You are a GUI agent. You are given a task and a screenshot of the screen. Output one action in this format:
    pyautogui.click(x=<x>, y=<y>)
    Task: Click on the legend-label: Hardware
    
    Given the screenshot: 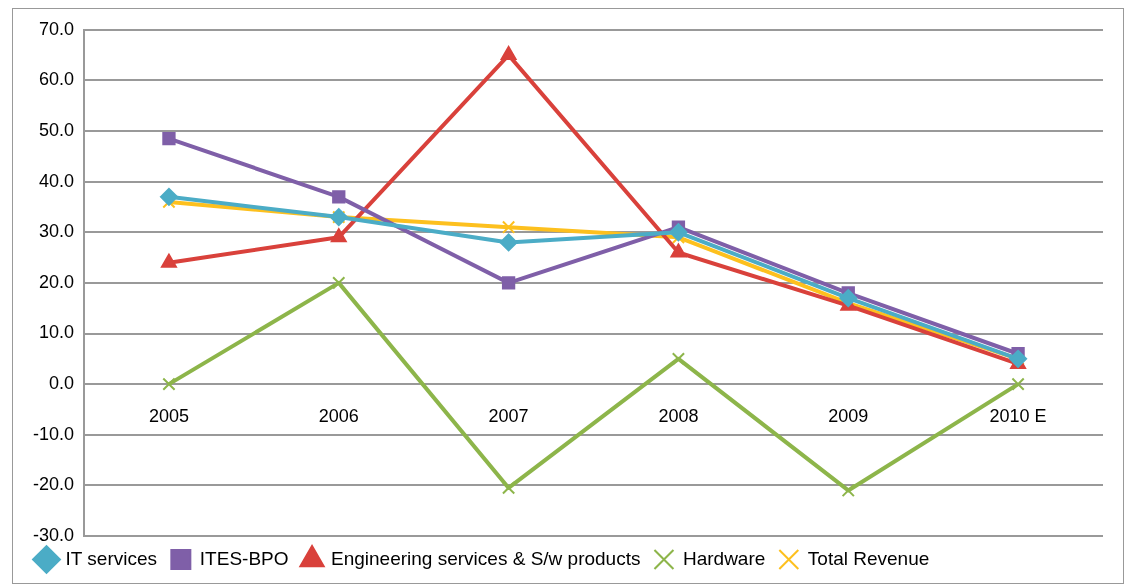 What is the action you would take?
    pyautogui.click(x=724, y=558)
    